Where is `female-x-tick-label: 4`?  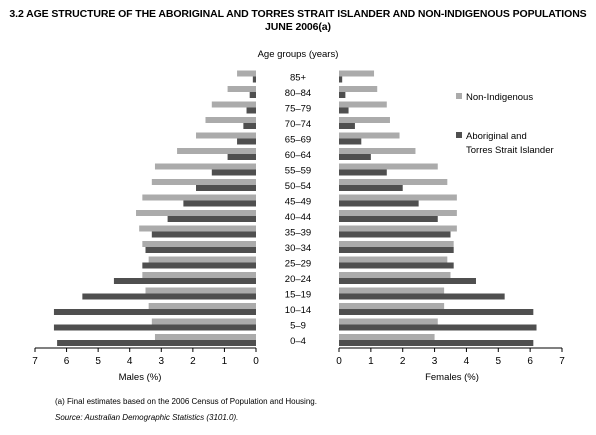 female-x-tick-label: 4 is located at coordinates (467, 361).